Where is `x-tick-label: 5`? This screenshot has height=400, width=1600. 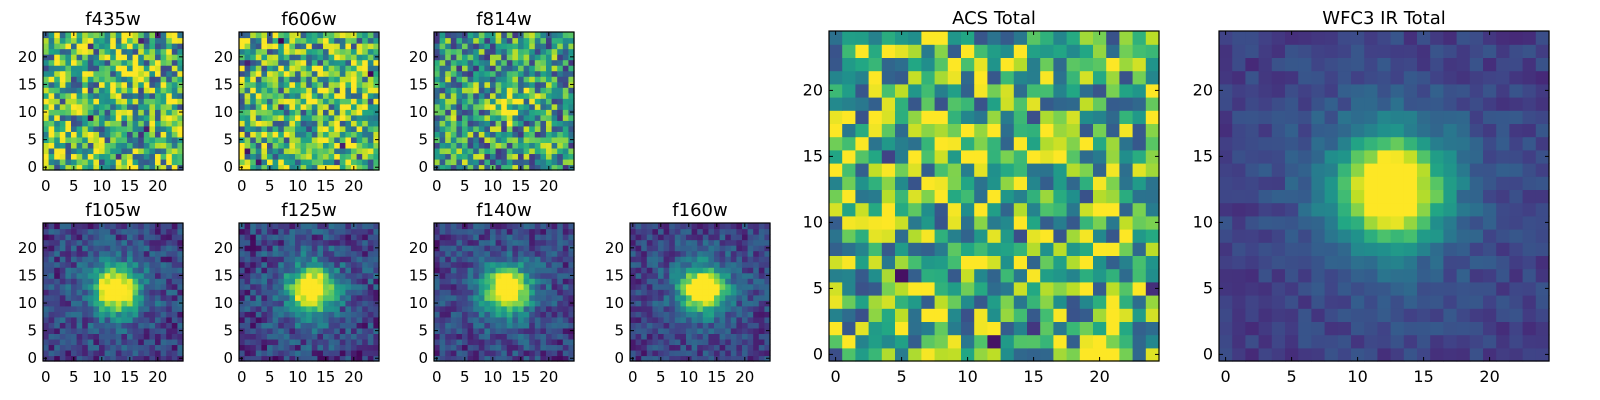
x-tick-label: 5 is located at coordinates (270, 186).